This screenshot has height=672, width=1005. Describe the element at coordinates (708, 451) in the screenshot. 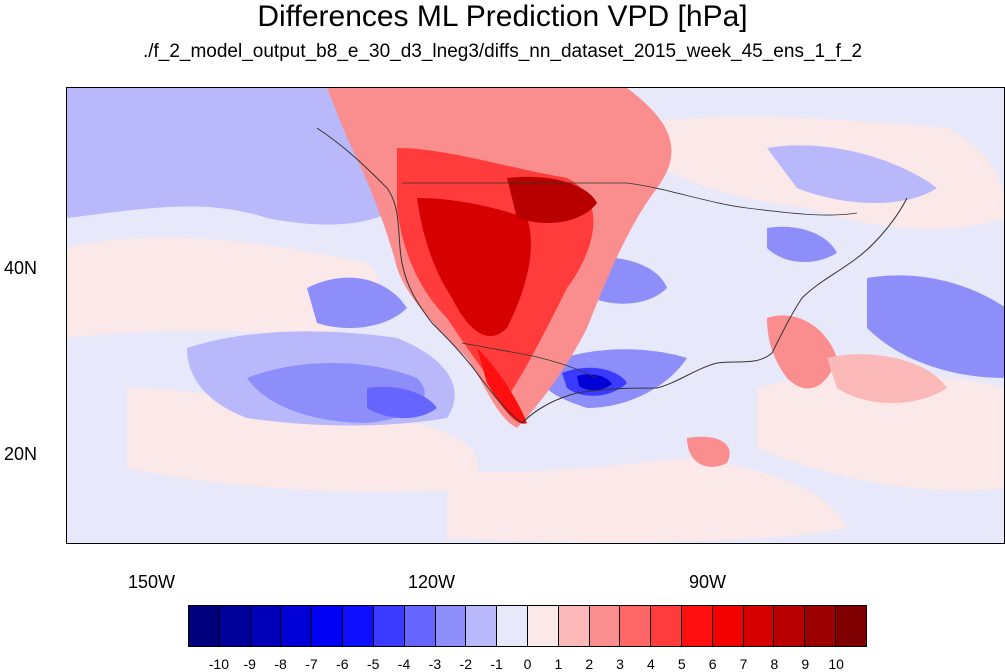

I see `caribbean-red` at that location.